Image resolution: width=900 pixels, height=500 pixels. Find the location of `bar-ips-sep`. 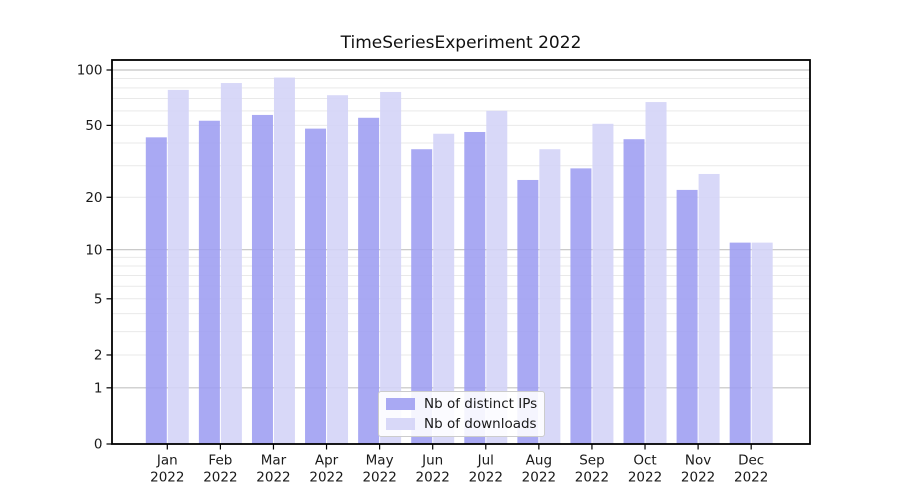

bar-ips-sep is located at coordinates (581, 306).